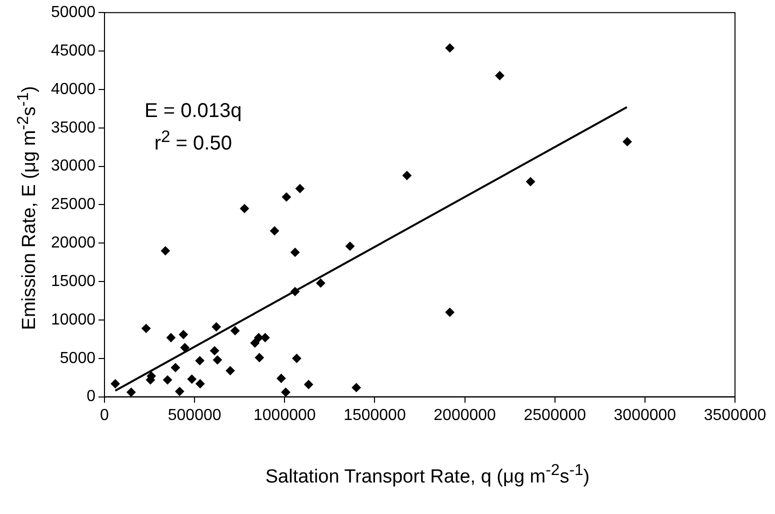 The height and width of the screenshot is (514, 775). I want to click on annotation: E = 0.013q, so click(193, 111).